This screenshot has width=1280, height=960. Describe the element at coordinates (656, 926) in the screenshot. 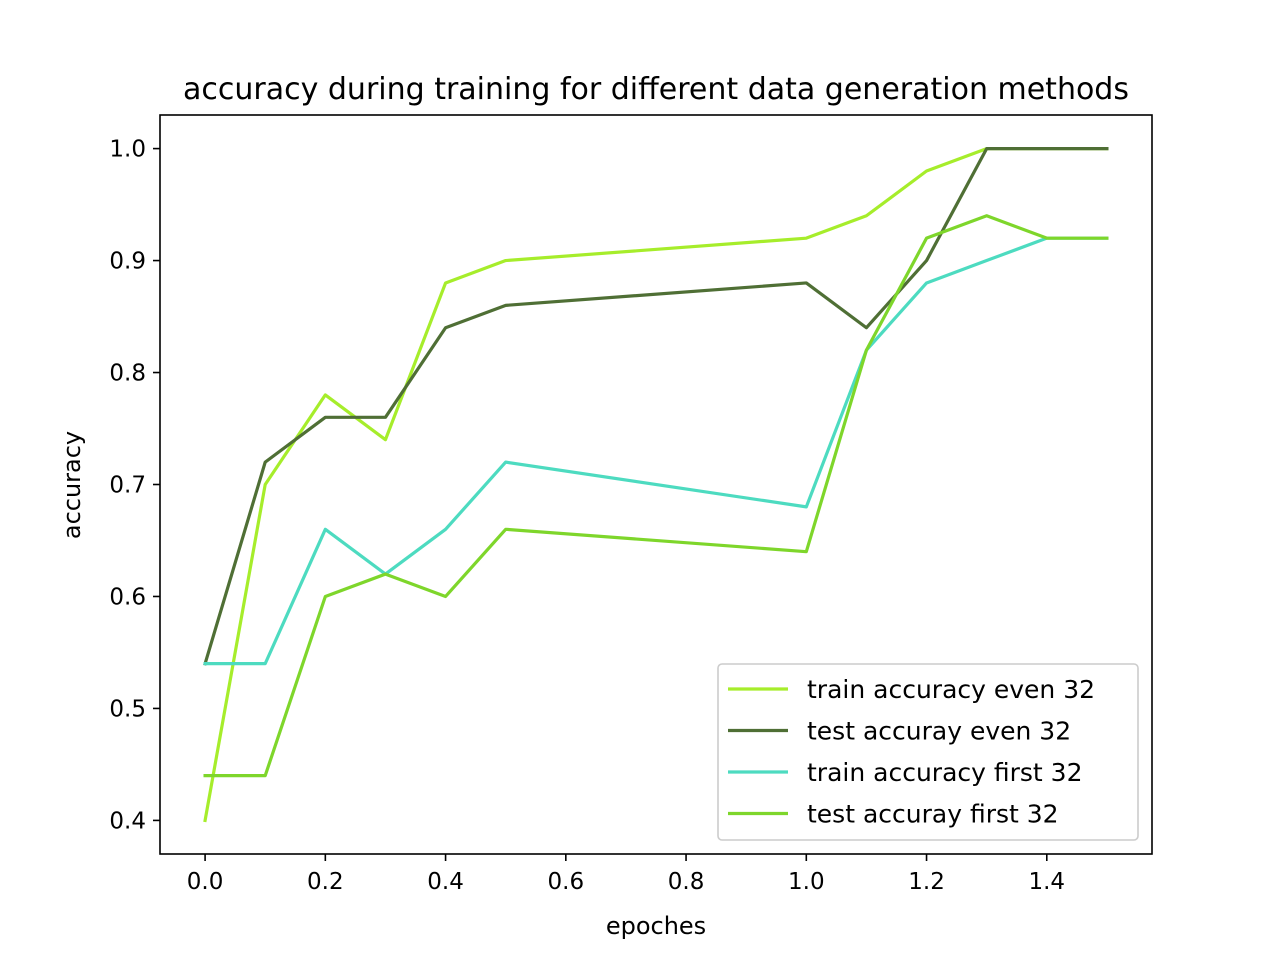

I see `x-axis-label: epoches` at that location.